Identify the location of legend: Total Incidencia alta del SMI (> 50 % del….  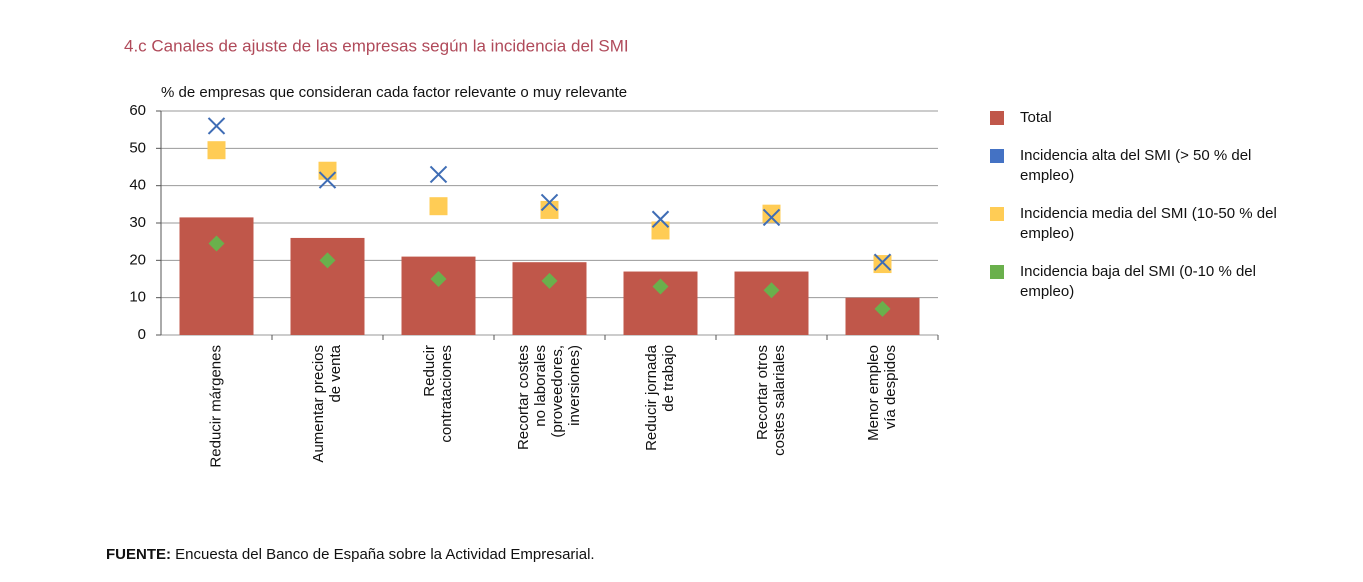
(1145, 214).